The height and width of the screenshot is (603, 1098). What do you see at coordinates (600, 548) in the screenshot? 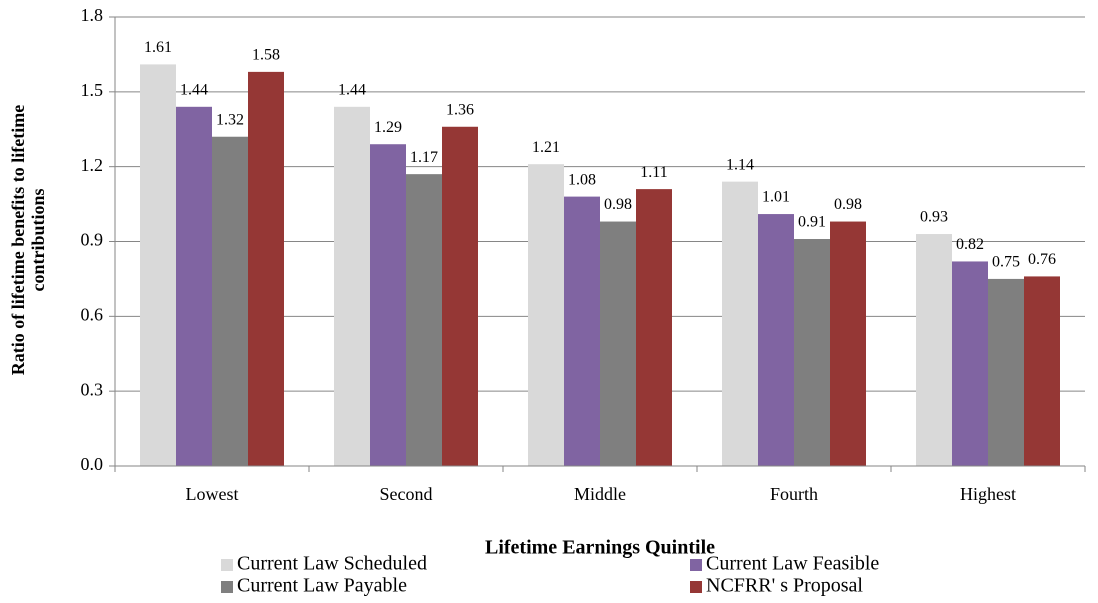
I see `x-axis-title: Lifetime Earnings Quintile` at bounding box center [600, 548].